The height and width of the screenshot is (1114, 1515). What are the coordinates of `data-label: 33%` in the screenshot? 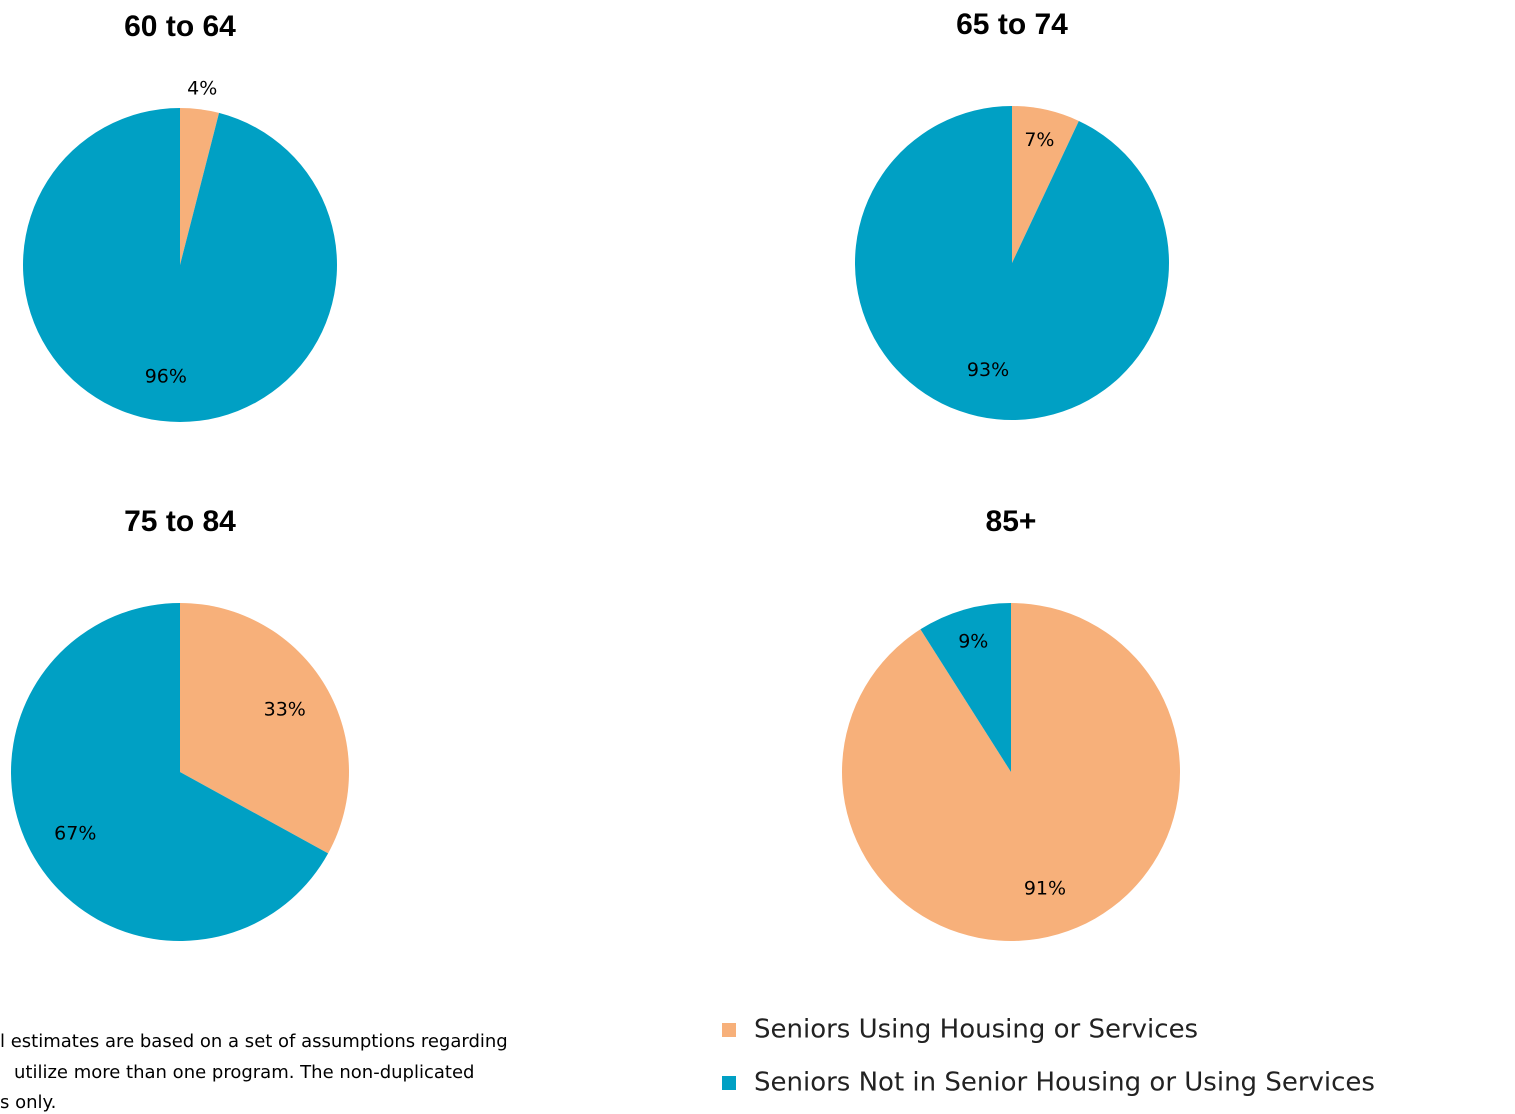 It's located at (285, 710).